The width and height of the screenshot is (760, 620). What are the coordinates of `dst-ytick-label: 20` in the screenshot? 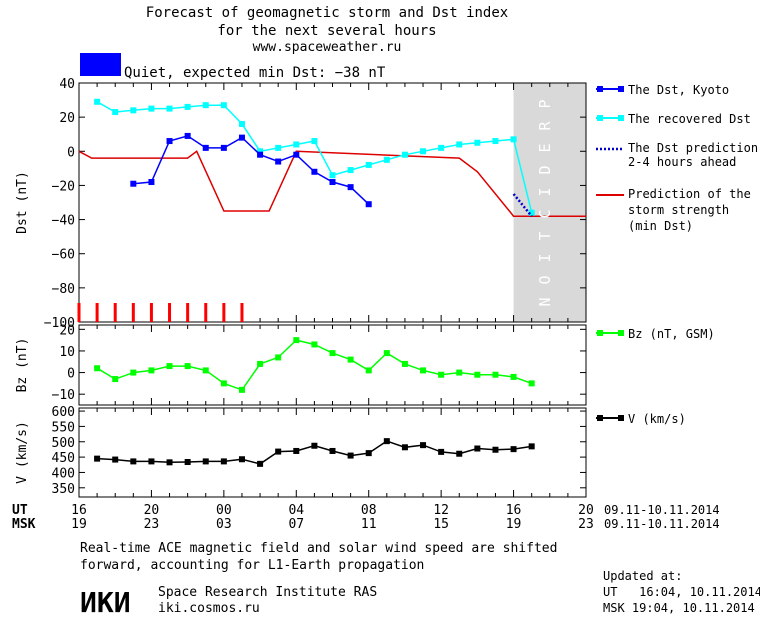 It's located at (67, 118).